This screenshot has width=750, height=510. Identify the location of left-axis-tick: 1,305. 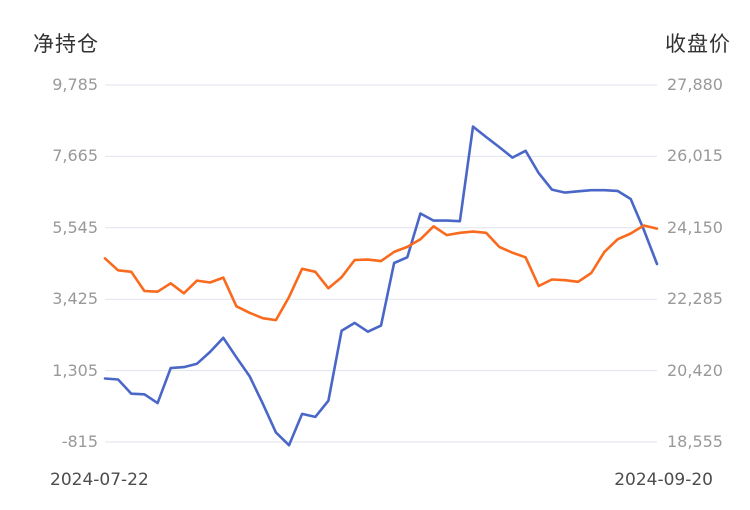
(75, 370).